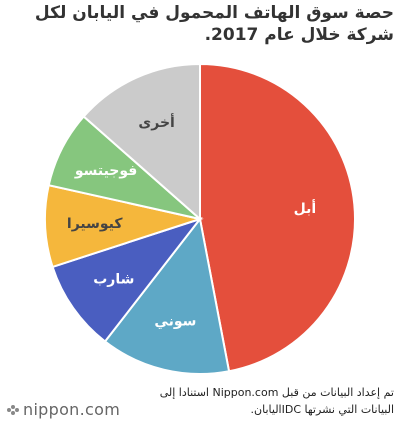 The width and height of the screenshot is (400, 425). I want to click on logo-icon, so click(13, 410).